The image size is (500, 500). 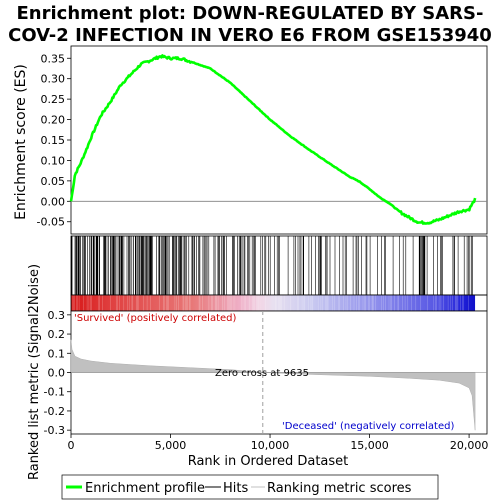 What do you see at coordinates (53, 181) in the screenshot?
I see `es-y-tick-label: 0.05` at bounding box center [53, 181].